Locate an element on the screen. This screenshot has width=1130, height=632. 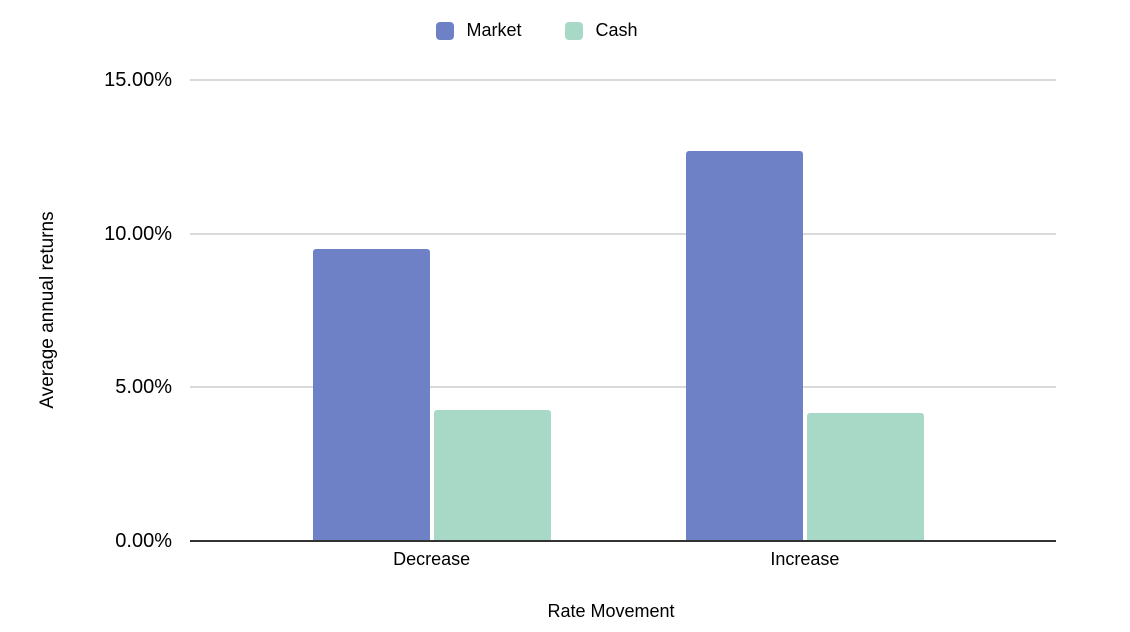
y-tick-label-15: 15.00% is located at coordinates (138, 80).